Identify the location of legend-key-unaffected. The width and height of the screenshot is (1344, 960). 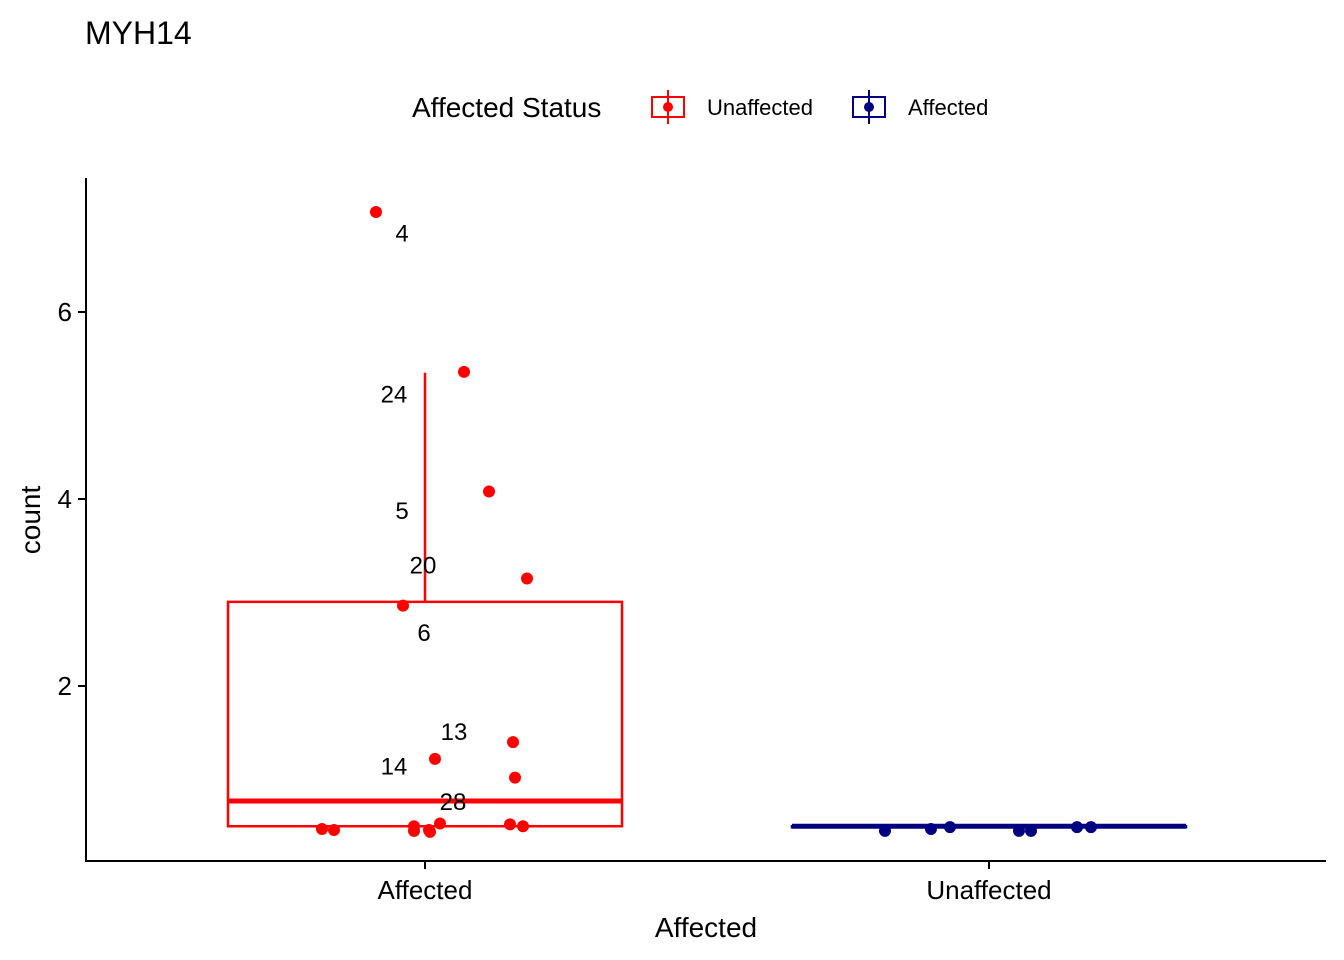
(668, 107).